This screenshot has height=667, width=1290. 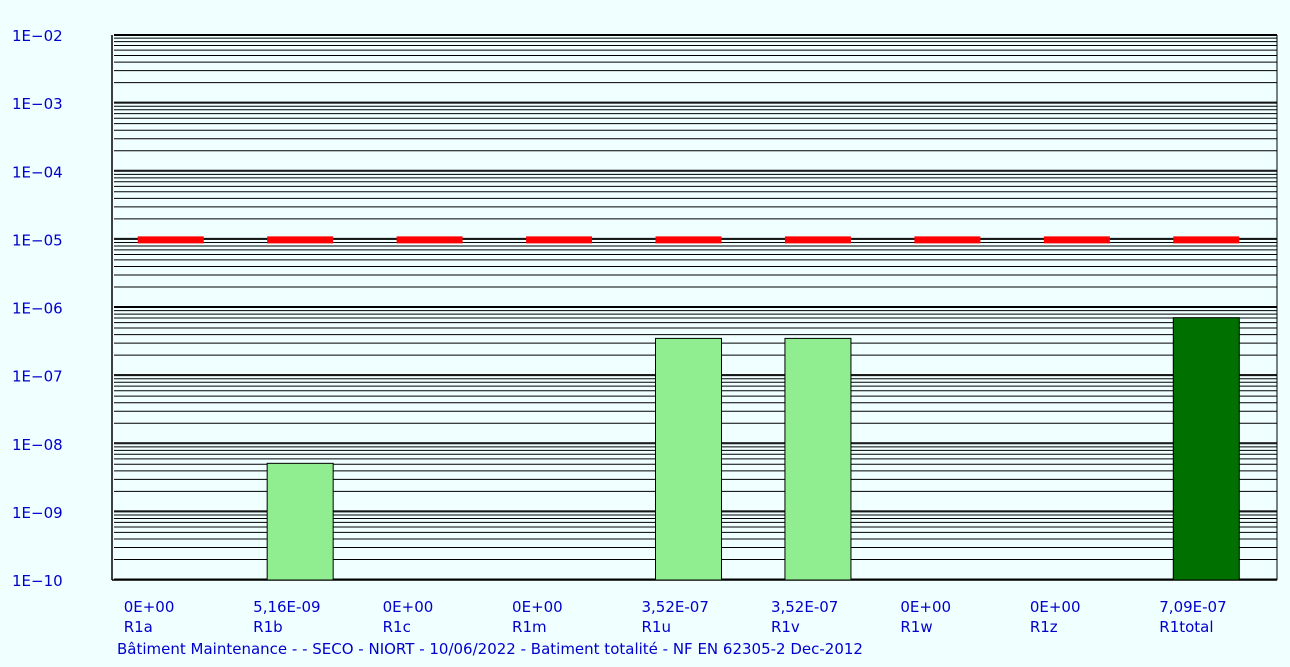 What do you see at coordinates (300, 521) in the screenshot?
I see `bar-R1b` at bounding box center [300, 521].